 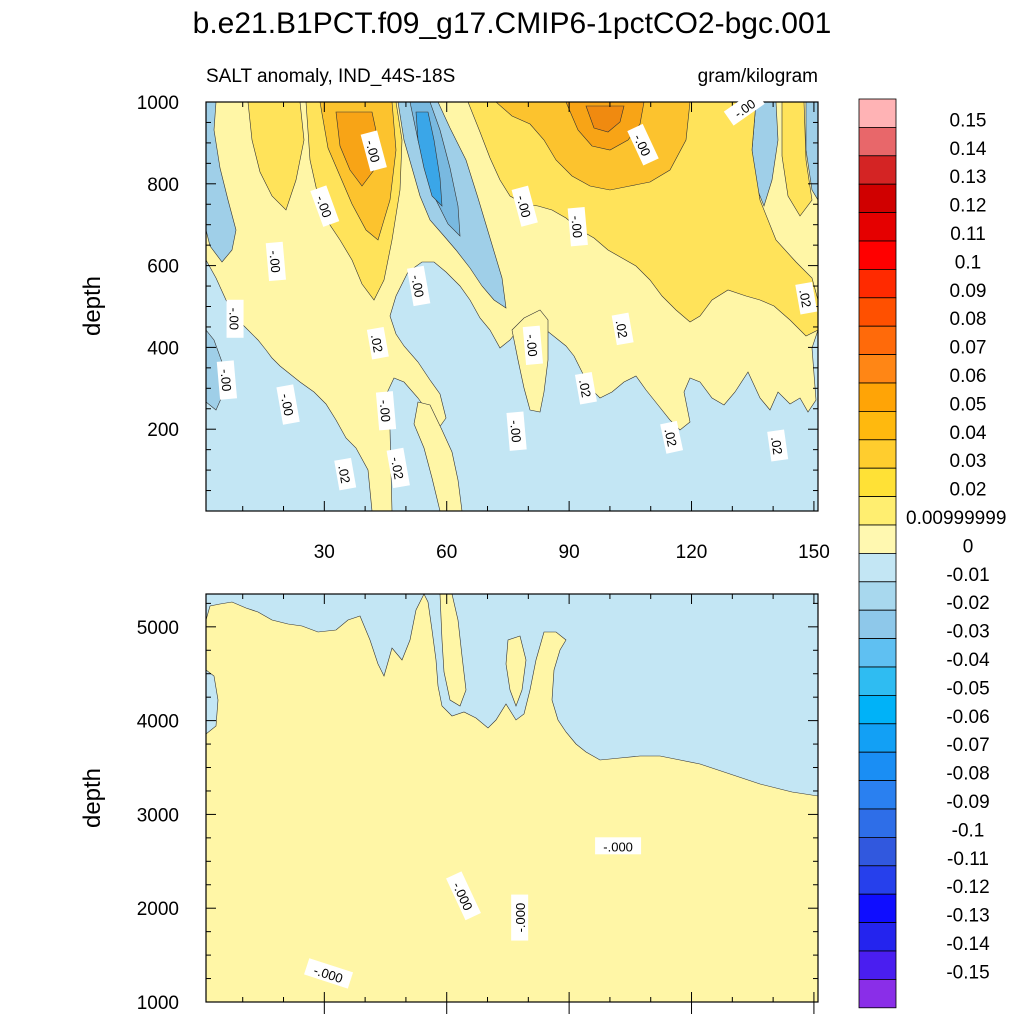 I want to click on contour-label: -.02, so click(x=398, y=468).